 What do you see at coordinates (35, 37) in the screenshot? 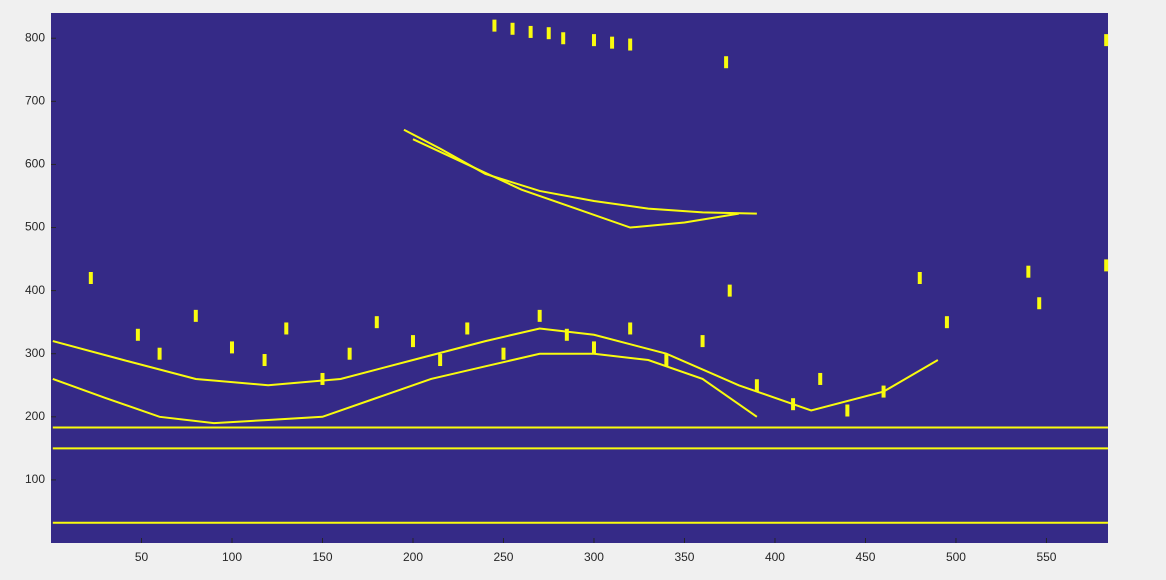
I see `y-tick-label: 800` at bounding box center [35, 37].